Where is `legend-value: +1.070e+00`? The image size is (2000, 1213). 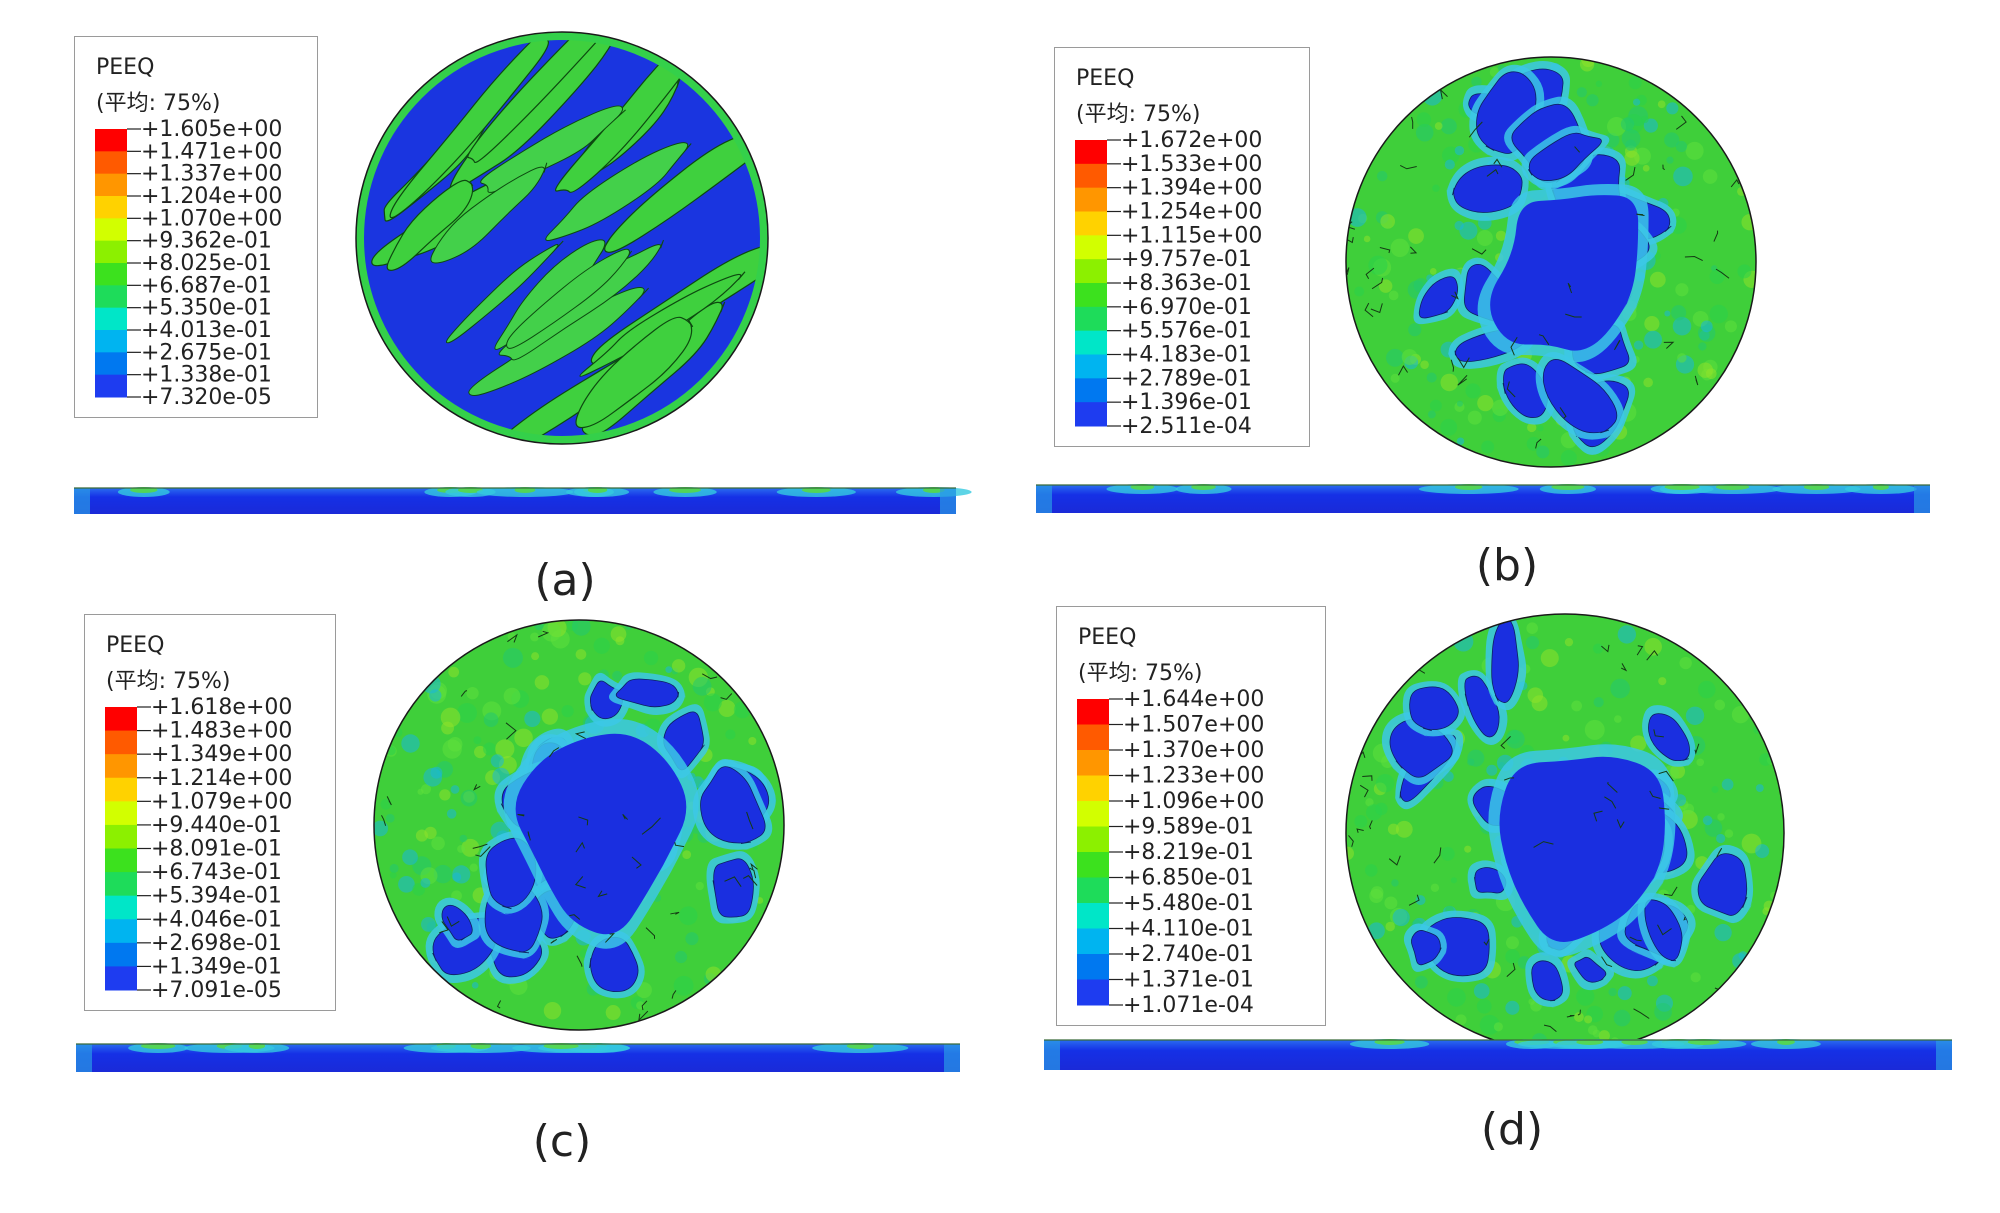
legend-value: +1.070e+00 is located at coordinates (211, 218).